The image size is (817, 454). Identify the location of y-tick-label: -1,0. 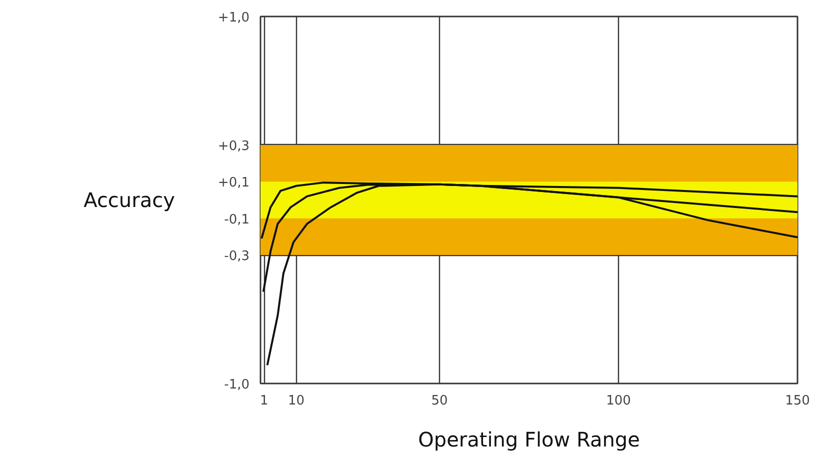
(237, 385).